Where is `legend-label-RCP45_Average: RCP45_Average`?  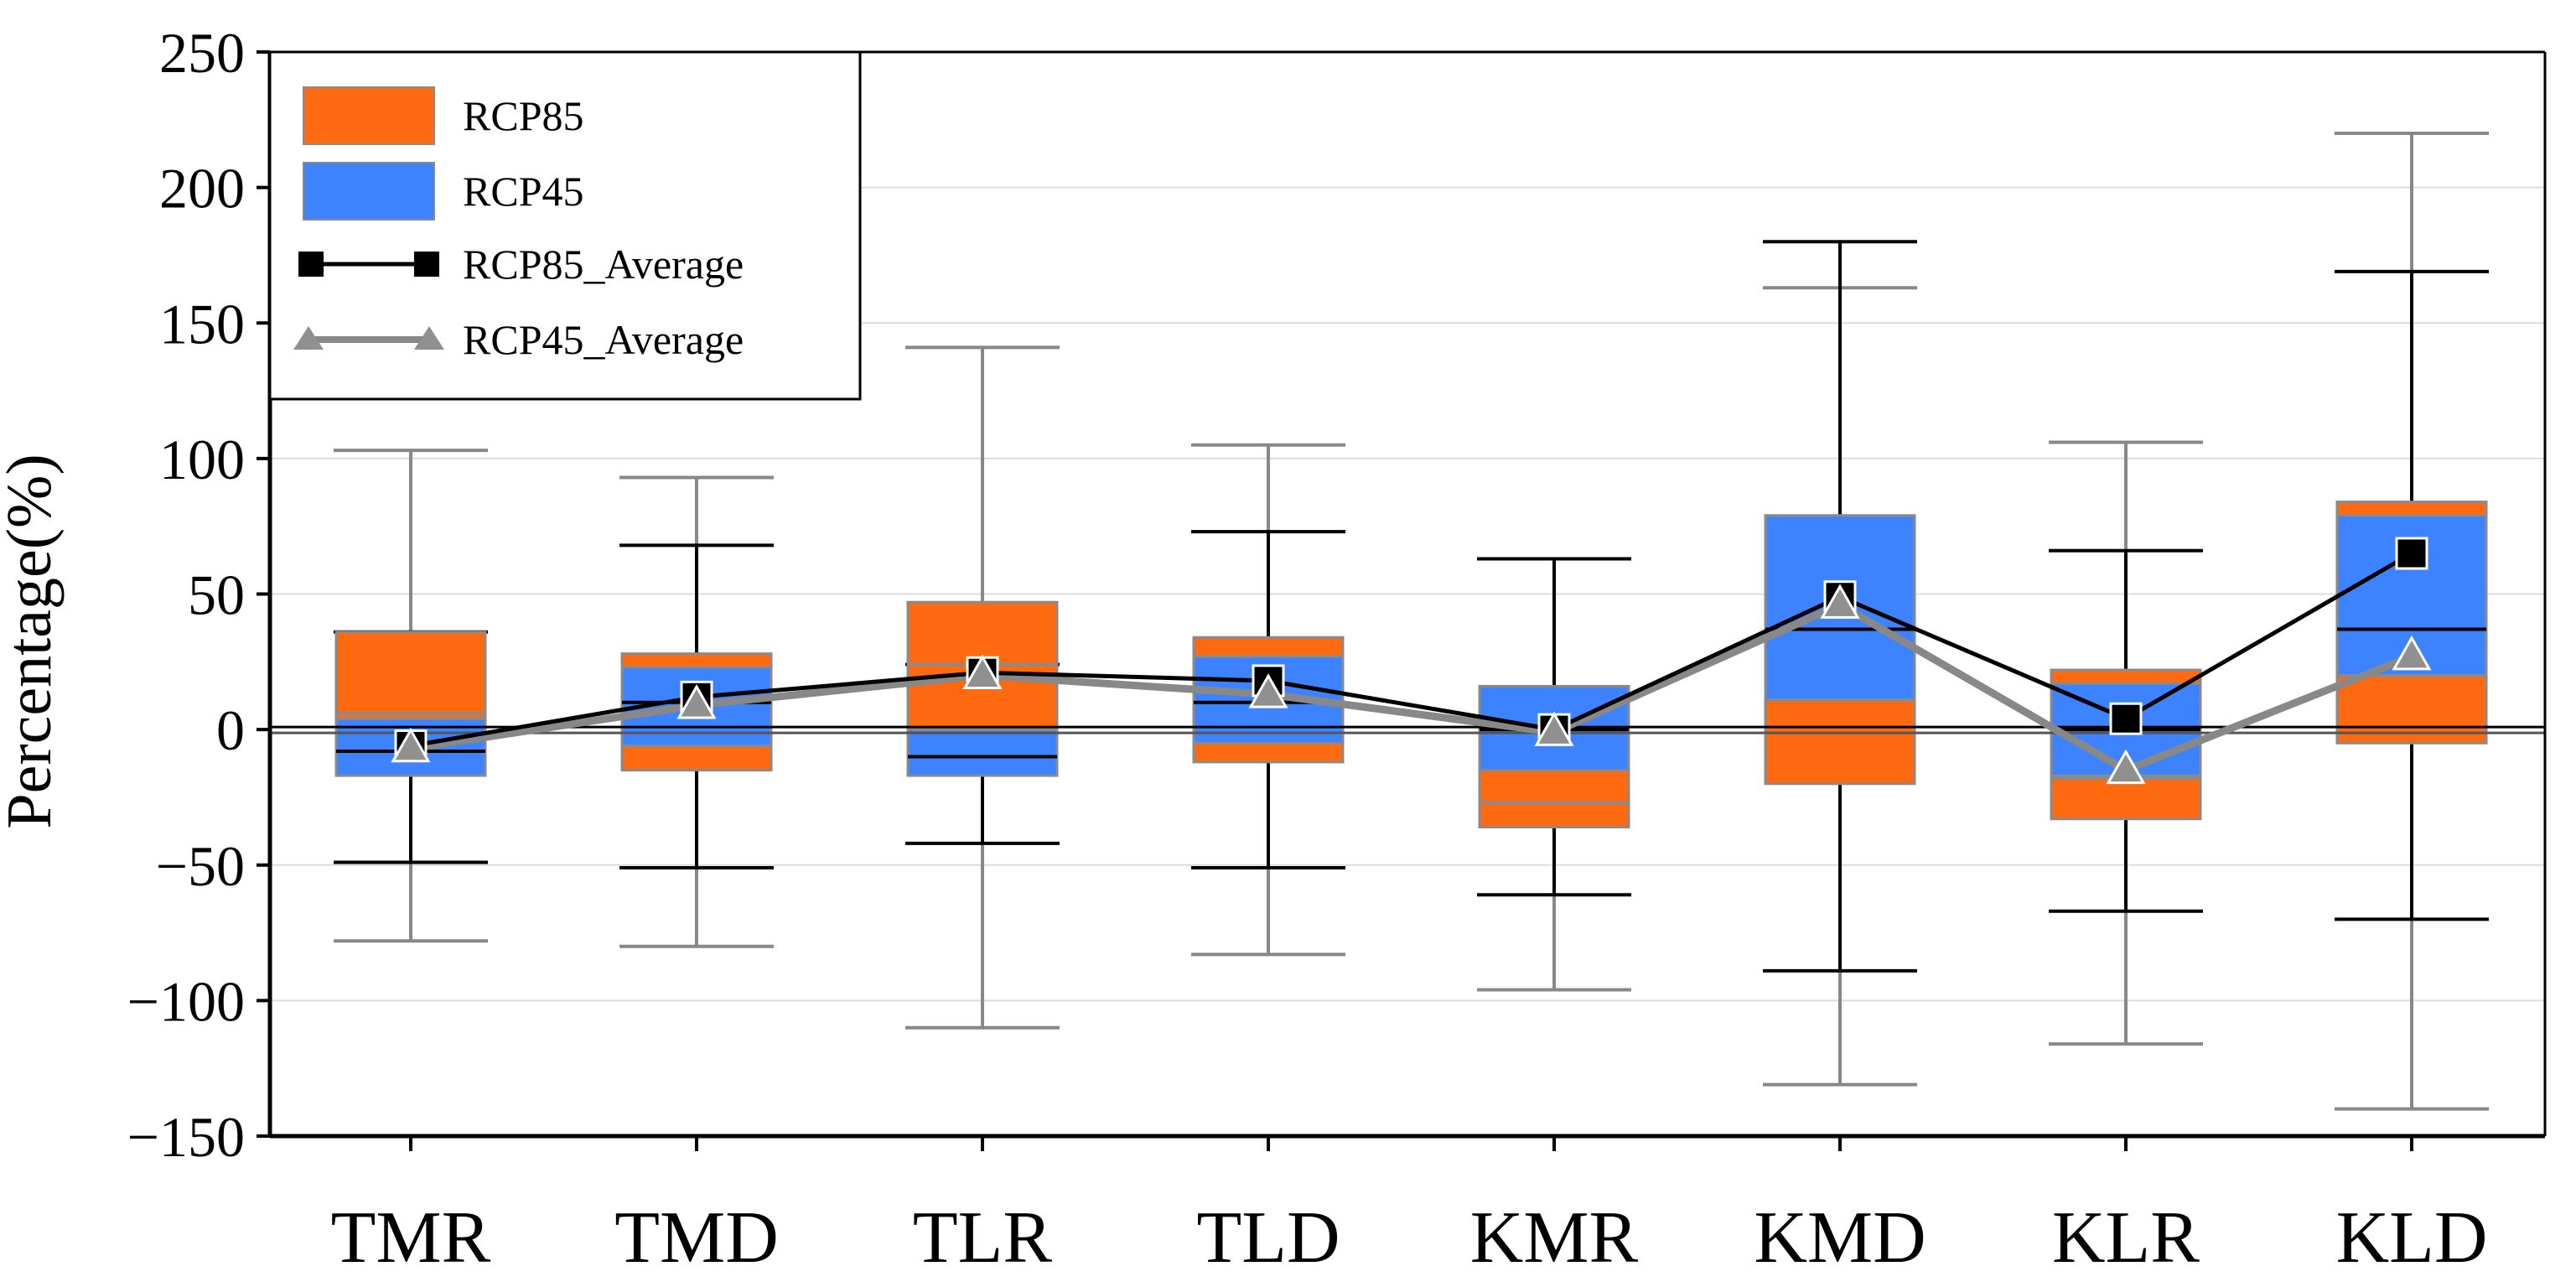
legend-label-RCP45_Average: RCP45_Average is located at coordinates (603, 340).